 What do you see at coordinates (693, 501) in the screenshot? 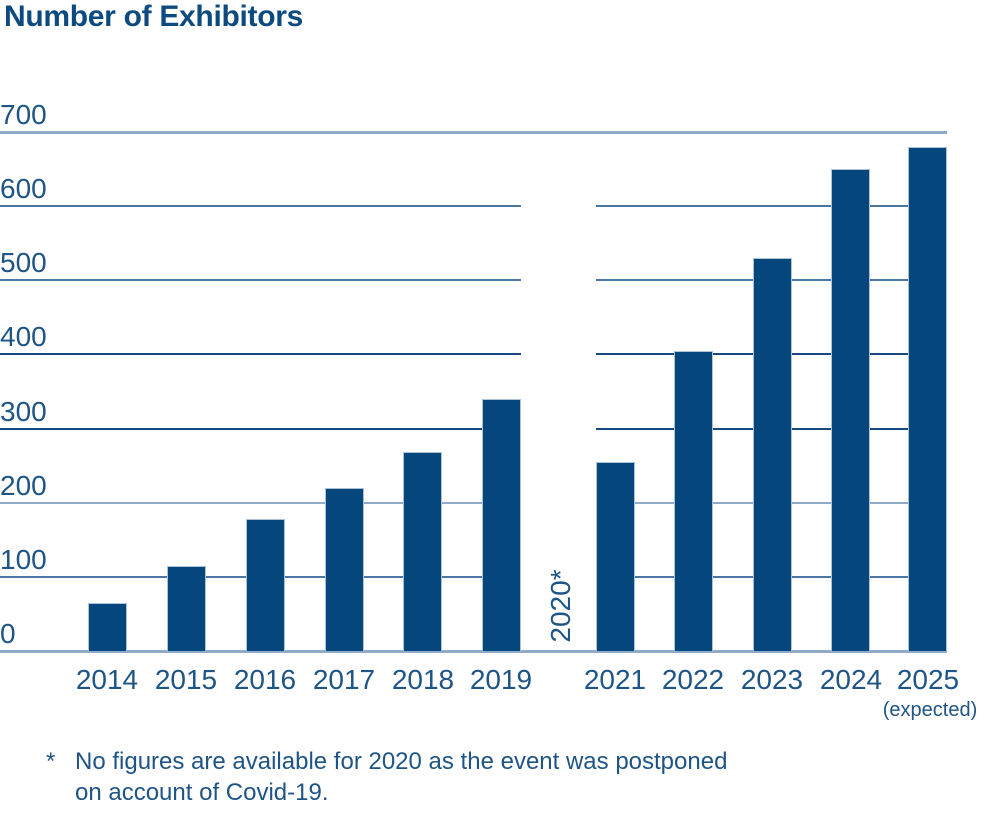
I see `bar-2022` at bounding box center [693, 501].